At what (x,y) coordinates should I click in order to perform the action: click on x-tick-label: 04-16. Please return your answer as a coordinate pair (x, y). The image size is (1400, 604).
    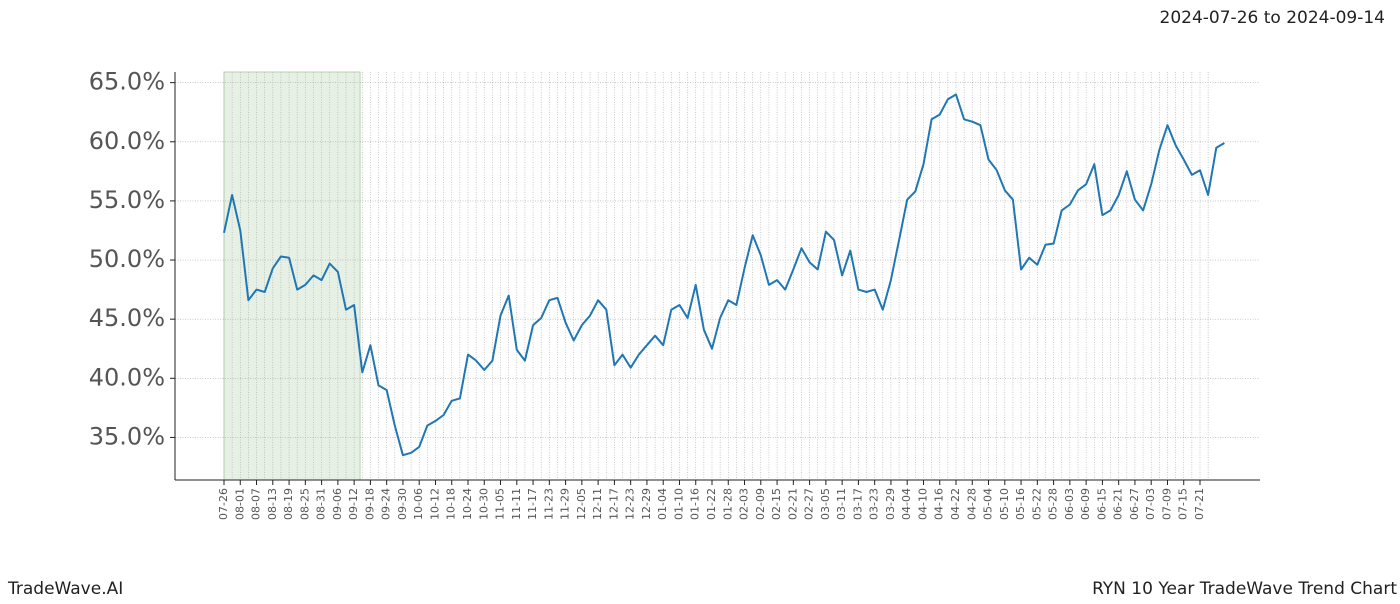
    Looking at the image, I should click on (939, 504).